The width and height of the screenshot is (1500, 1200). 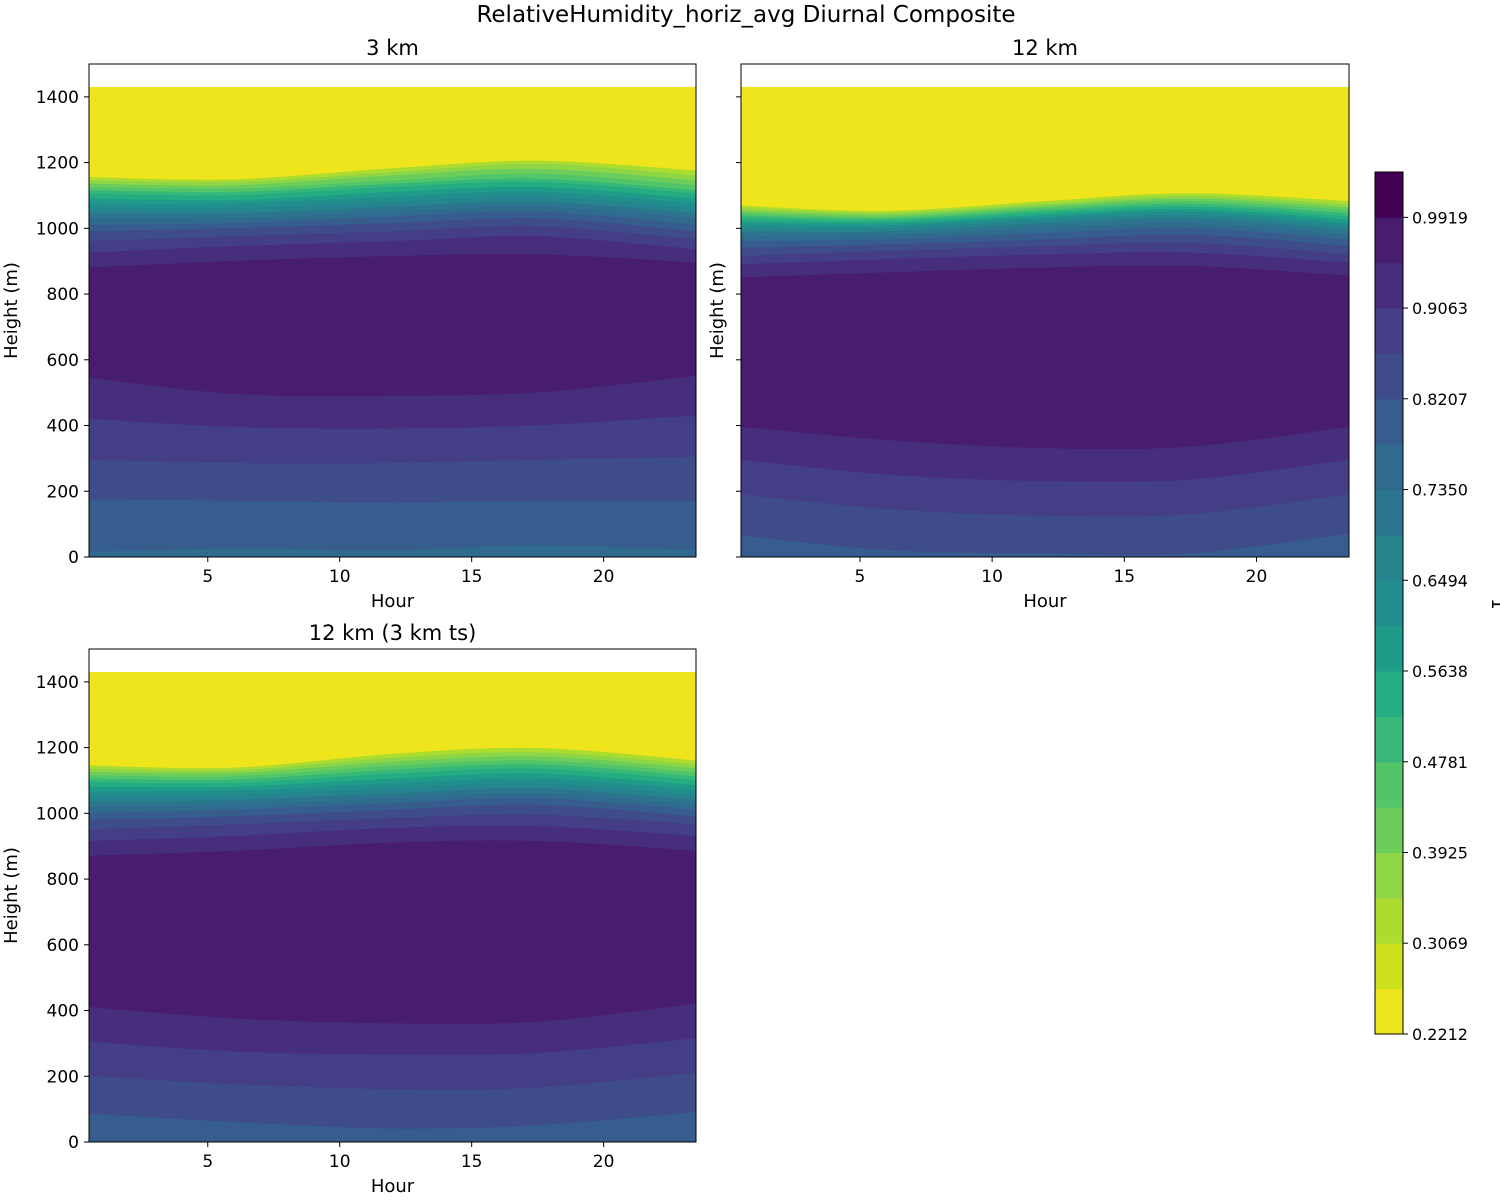 I want to click on colorbar-tick-label: 0.3069, so click(x=1440, y=943).